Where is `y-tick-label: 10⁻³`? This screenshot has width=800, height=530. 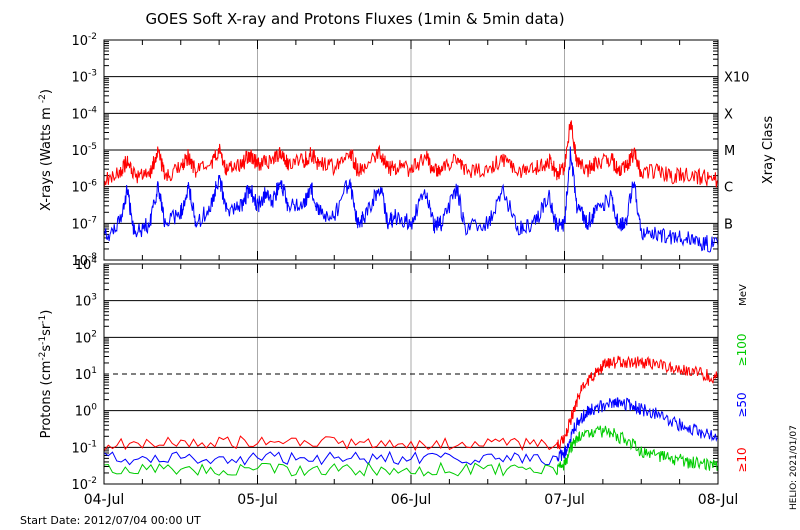 y-tick-label: 10⁻³ is located at coordinates (84, 77).